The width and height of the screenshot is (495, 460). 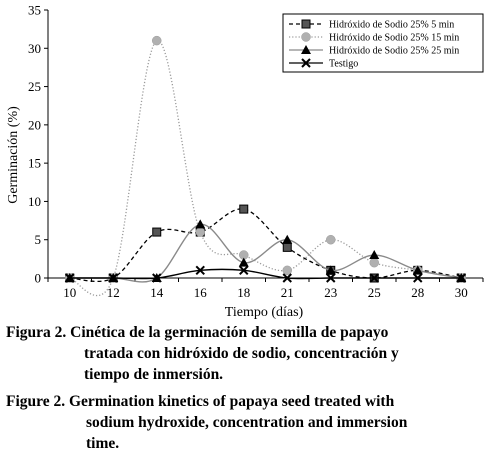 What do you see at coordinates (34, 86) in the screenshot?
I see `y-tick-label: 25` at bounding box center [34, 86].